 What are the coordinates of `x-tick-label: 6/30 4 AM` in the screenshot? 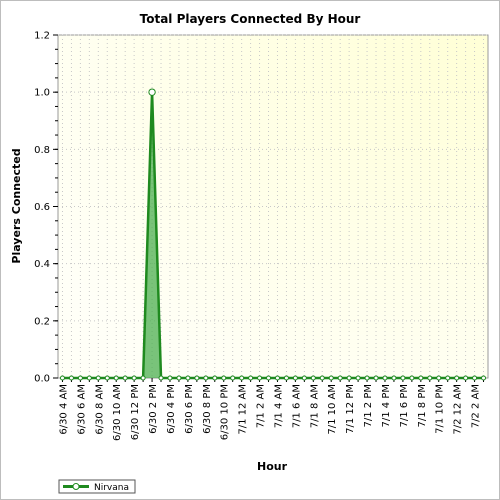 It's located at (63, 409).